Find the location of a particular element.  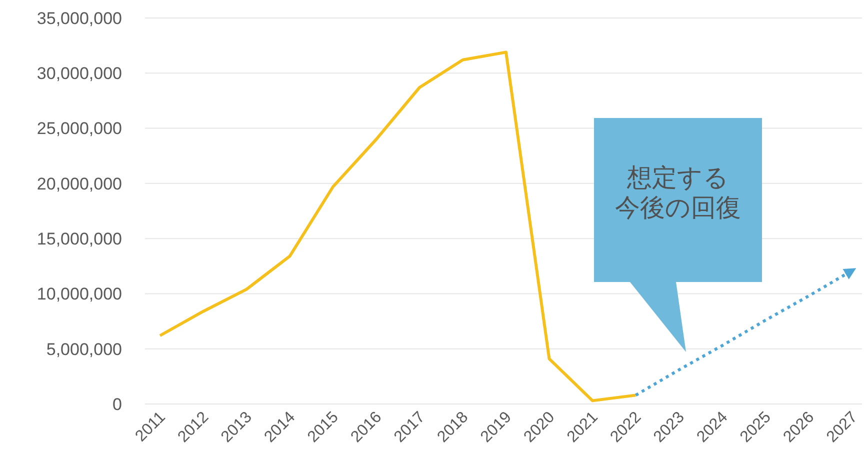

y-tick-label: 0 is located at coordinates (117, 404).